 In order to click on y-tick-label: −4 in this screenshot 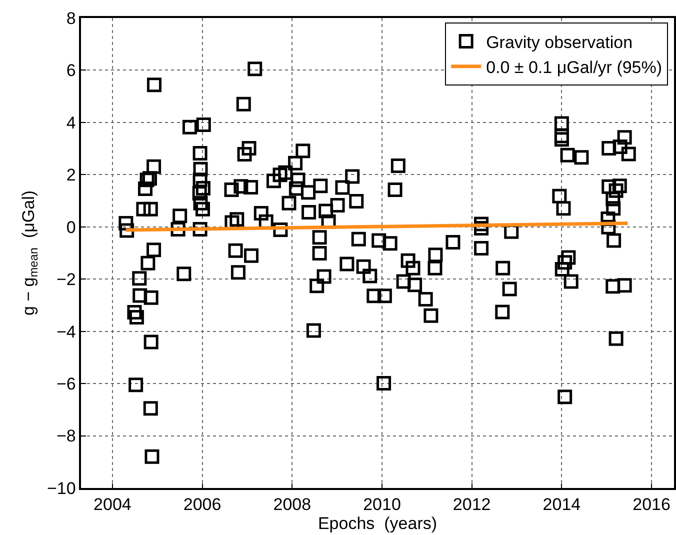, I will do `click(66, 332)`.